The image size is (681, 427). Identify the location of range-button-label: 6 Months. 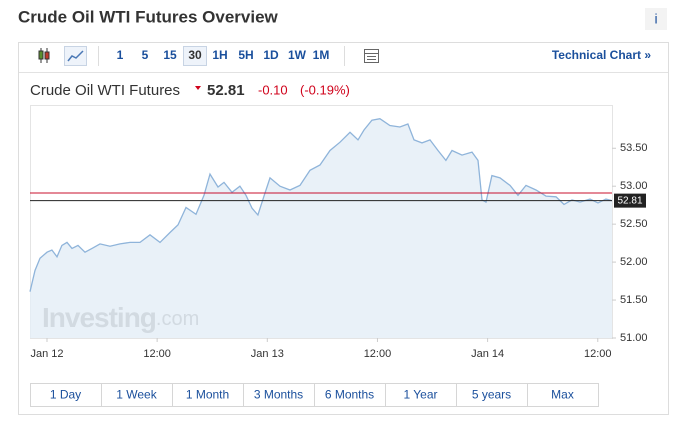
(349, 395).